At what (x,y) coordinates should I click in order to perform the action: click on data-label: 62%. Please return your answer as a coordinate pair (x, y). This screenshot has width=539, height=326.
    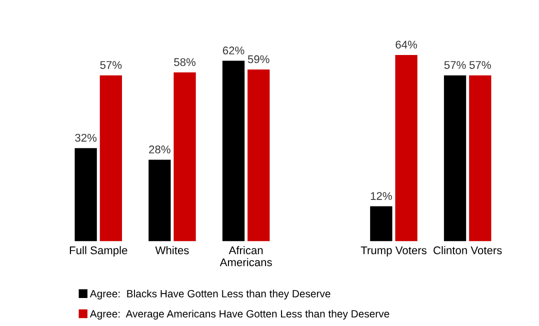
    Looking at the image, I should click on (233, 50).